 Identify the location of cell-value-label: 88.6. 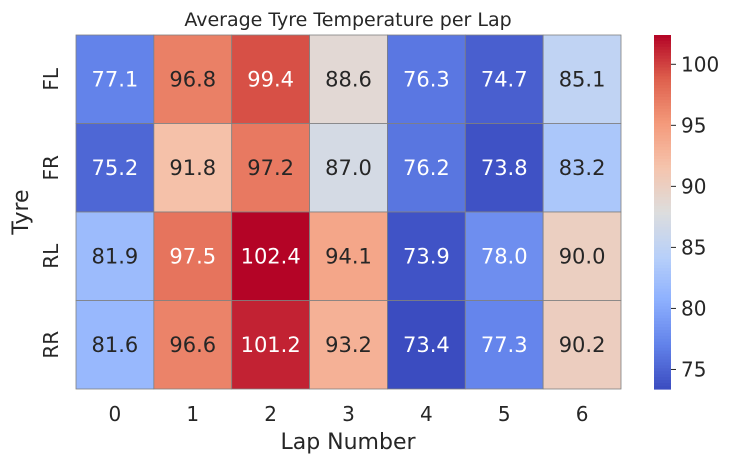
(348, 79).